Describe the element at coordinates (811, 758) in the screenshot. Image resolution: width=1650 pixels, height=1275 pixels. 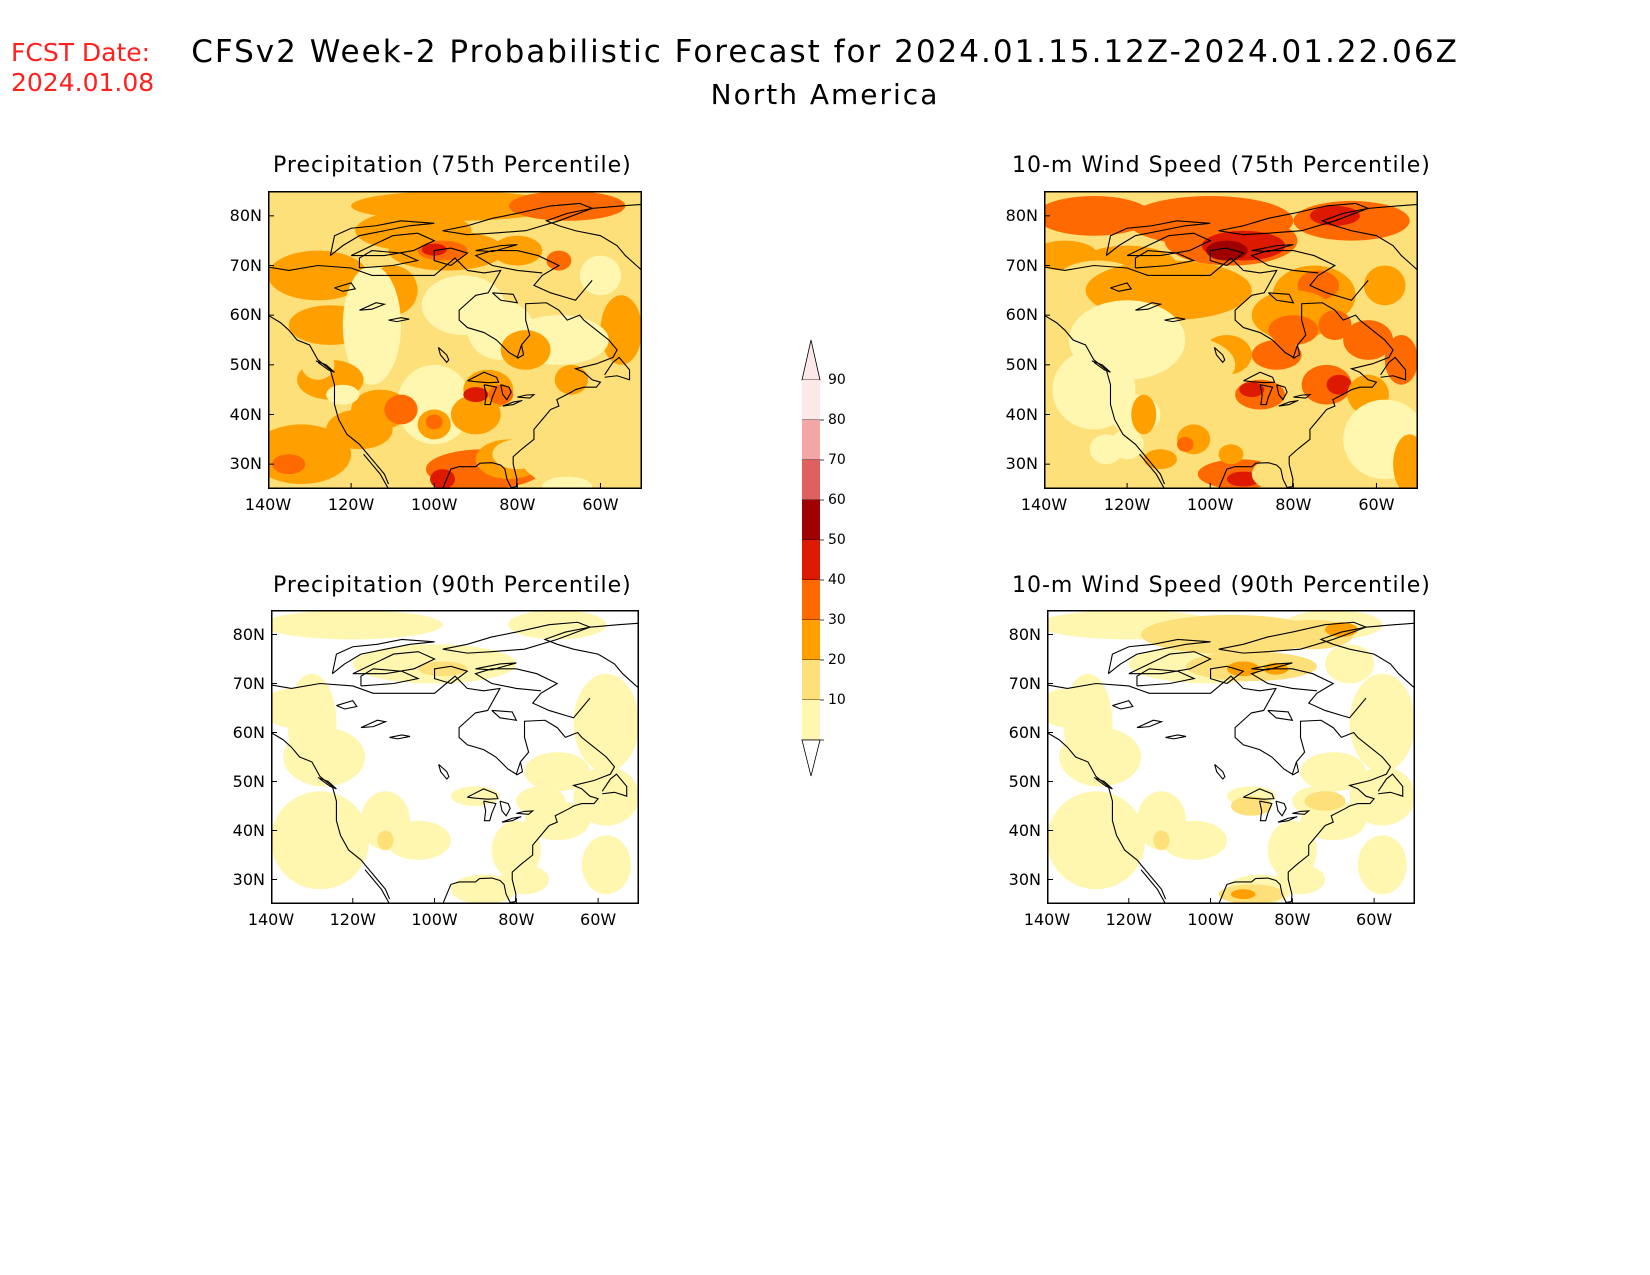
I see `colorbar-bottom-arrow` at that location.